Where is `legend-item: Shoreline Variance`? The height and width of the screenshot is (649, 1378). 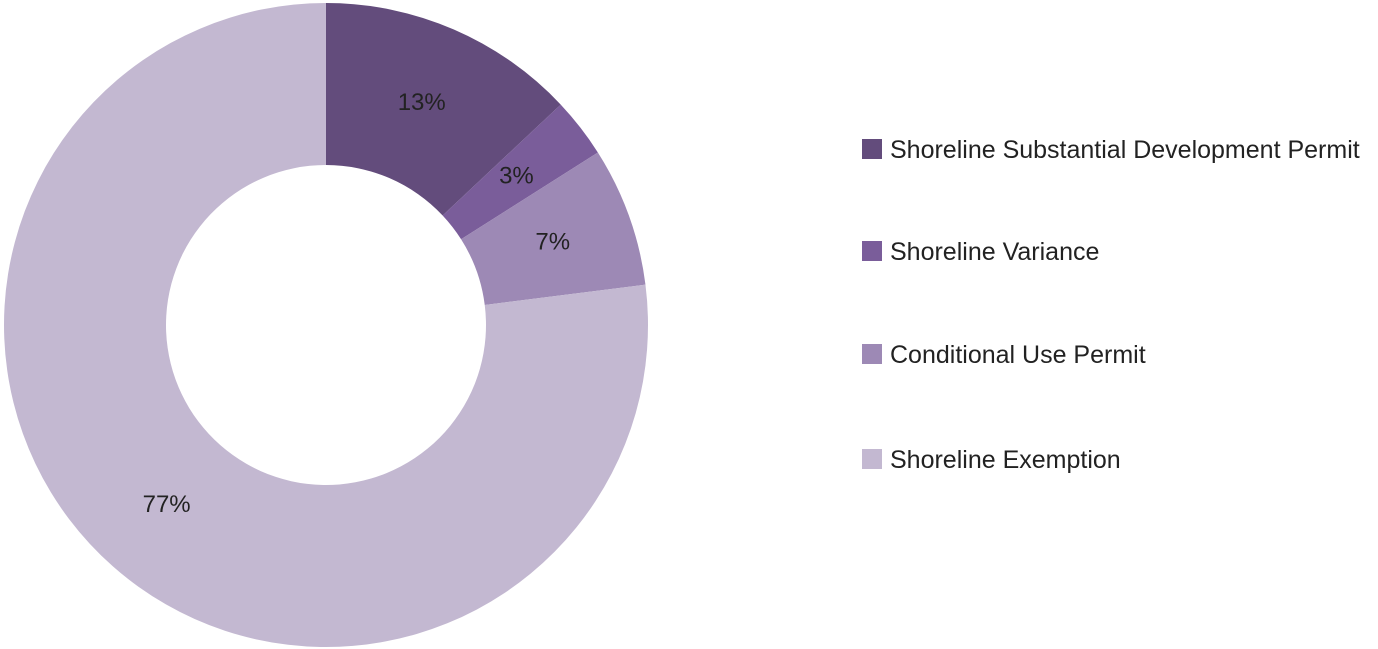 legend-item: Shoreline Variance is located at coordinates (1117, 252).